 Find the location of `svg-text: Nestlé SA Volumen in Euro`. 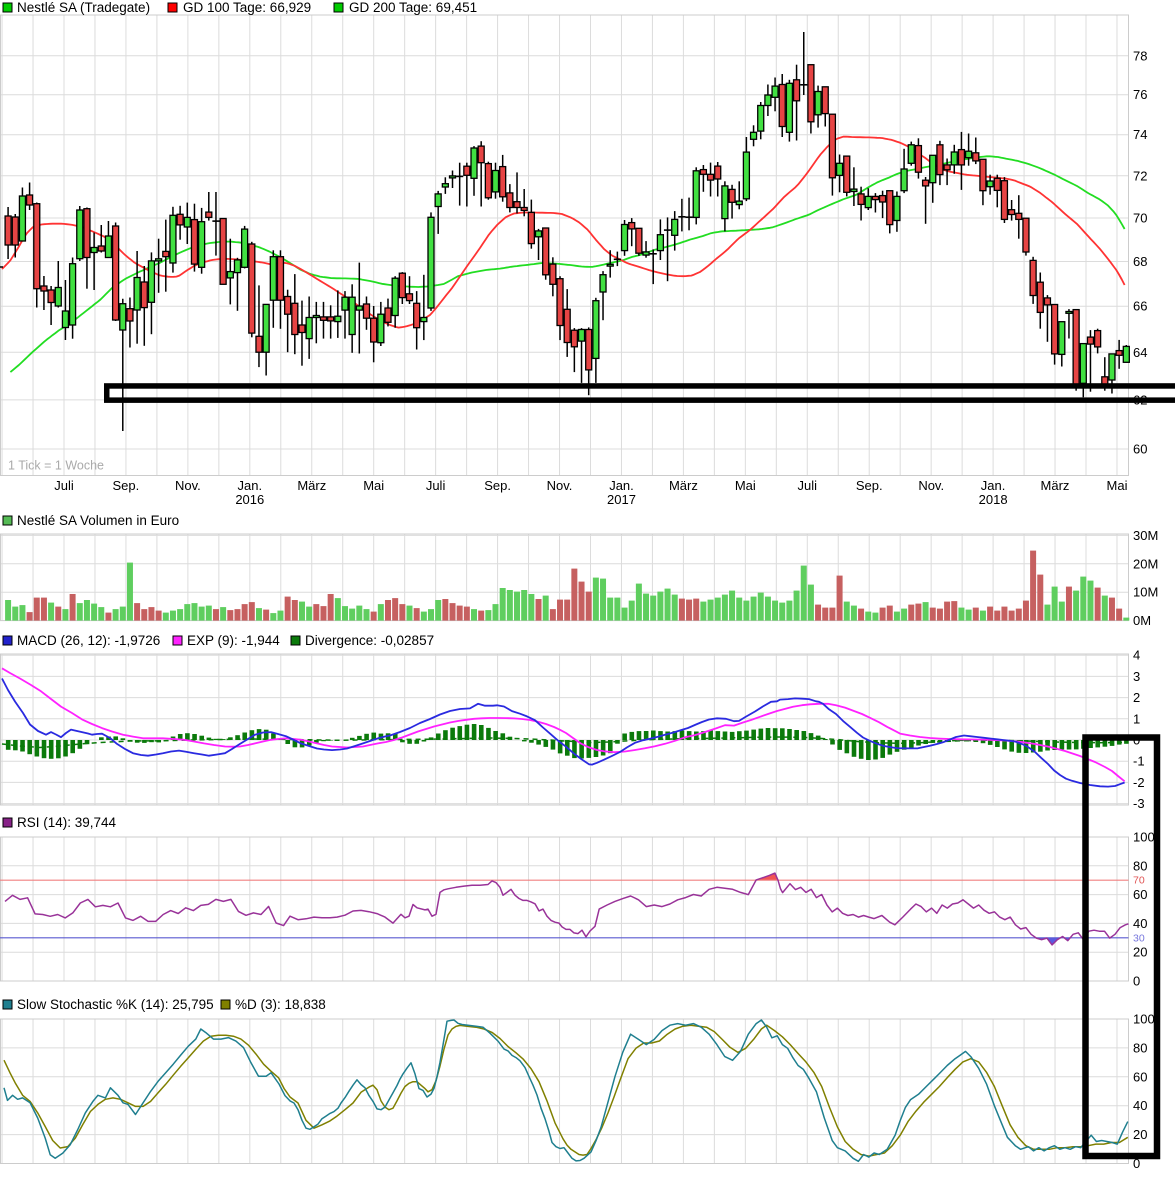

svg-text: Nestlé SA Volumen in Euro is located at coordinates (98, 520).